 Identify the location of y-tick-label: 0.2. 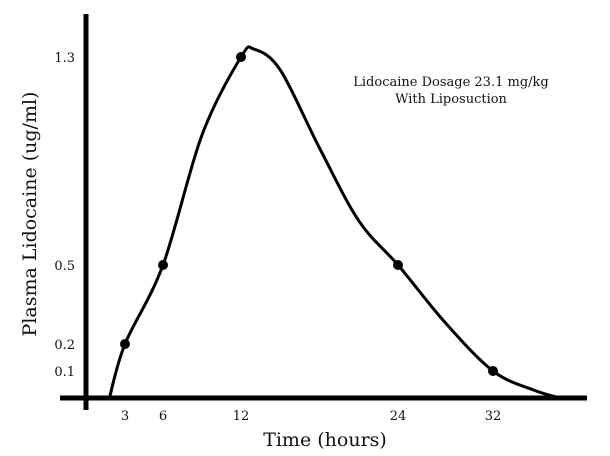
(64, 345).